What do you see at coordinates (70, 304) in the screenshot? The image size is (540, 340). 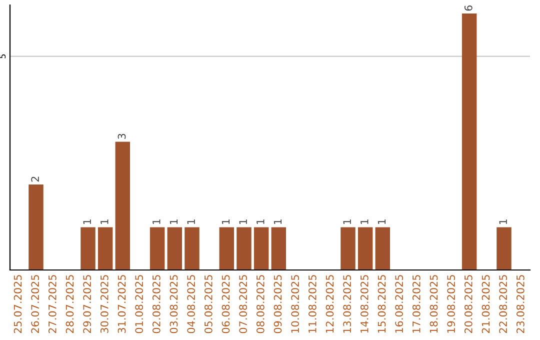 I see `x-tick-label: 28.07.2025` at bounding box center [70, 304].